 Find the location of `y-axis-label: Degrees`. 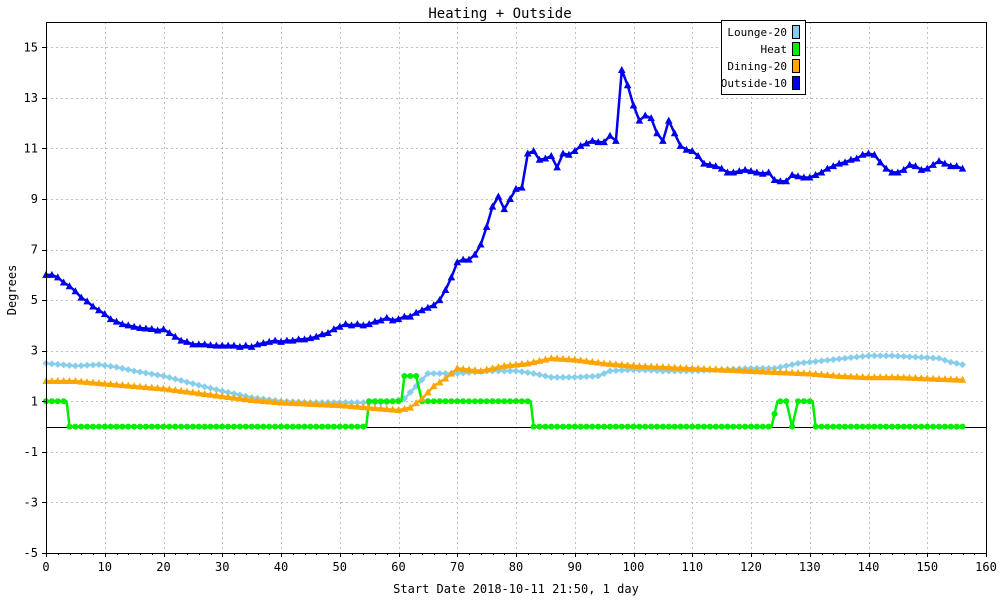

y-axis-label: Degrees is located at coordinates (12, 290).